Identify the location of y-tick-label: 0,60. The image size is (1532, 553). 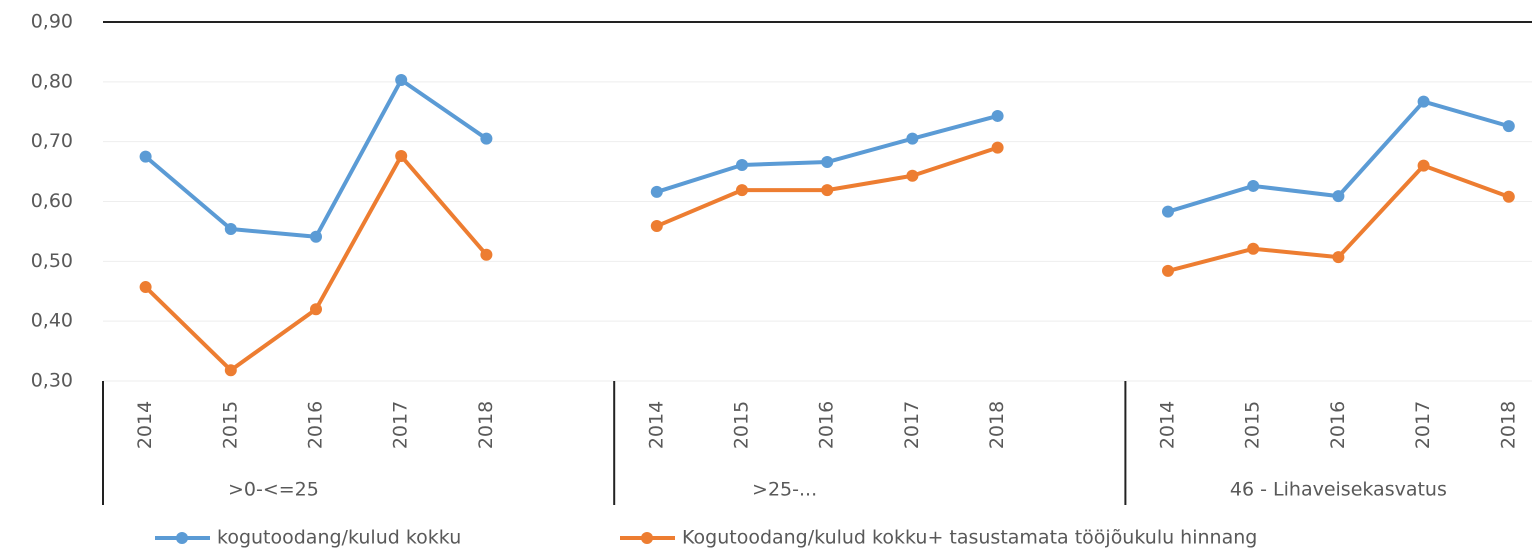
(52, 201).